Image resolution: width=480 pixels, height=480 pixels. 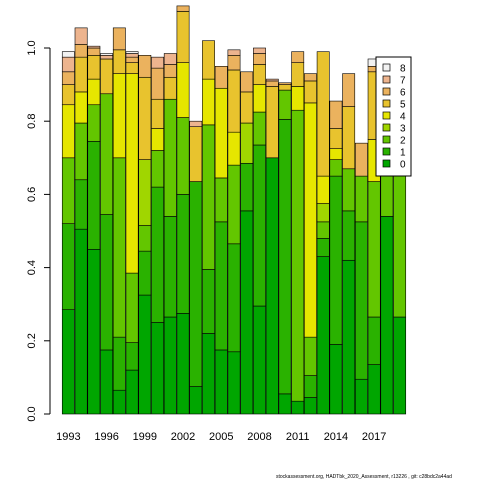 What do you see at coordinates (38, 231) in the screenshot?
I see `y-axis: 0.0 0.2 0.4 0.6 0.8 1.0` at bounding box center [38, 231].